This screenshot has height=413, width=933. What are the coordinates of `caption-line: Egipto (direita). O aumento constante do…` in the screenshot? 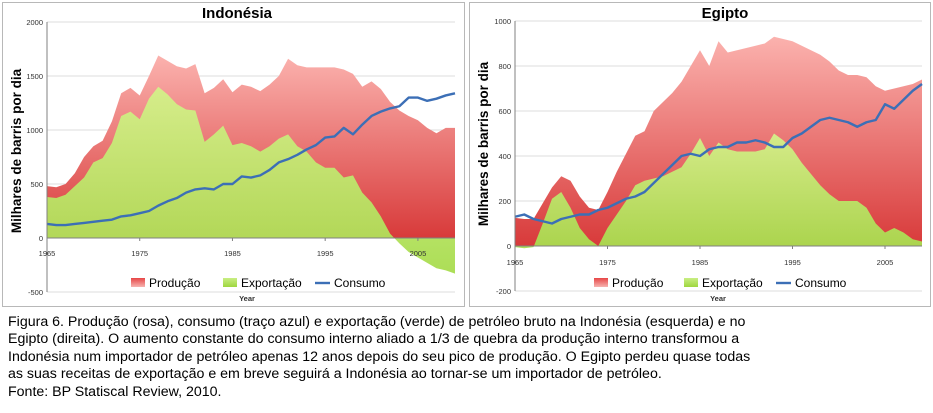 It's located at (374, 339).